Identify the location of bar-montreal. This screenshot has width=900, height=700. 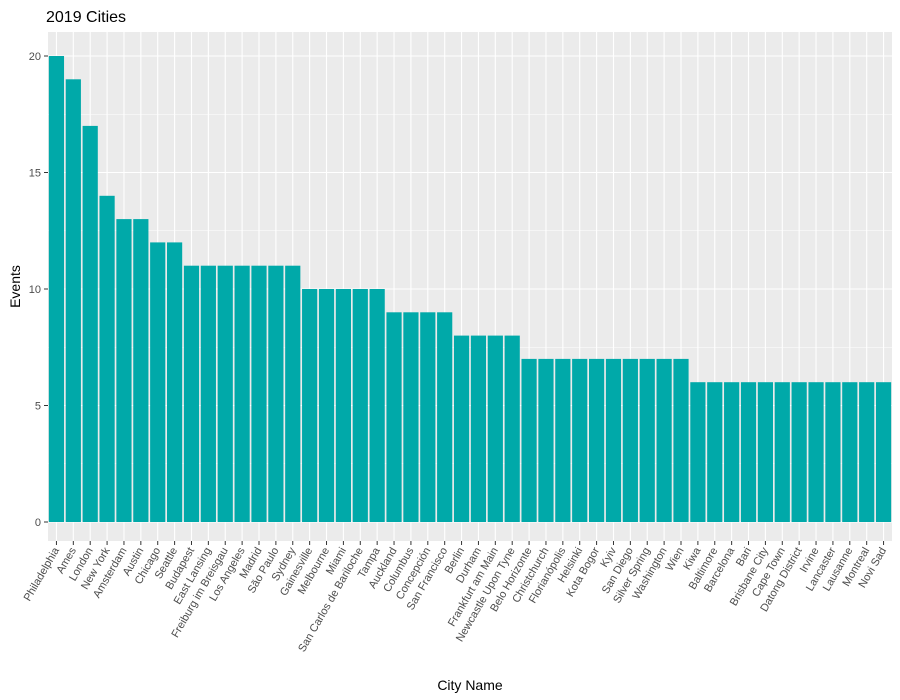
(867, 452).